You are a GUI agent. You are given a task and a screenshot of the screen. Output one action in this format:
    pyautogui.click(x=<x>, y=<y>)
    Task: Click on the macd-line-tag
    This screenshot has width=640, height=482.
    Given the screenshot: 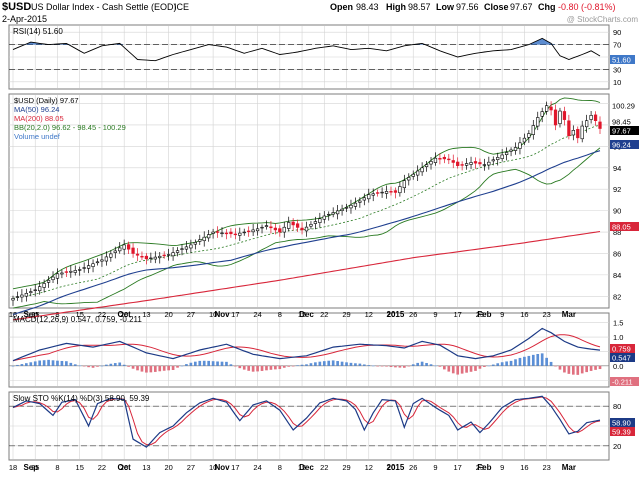 What is the action you would take?
    pyautogui.click(x=622, y=357)
    